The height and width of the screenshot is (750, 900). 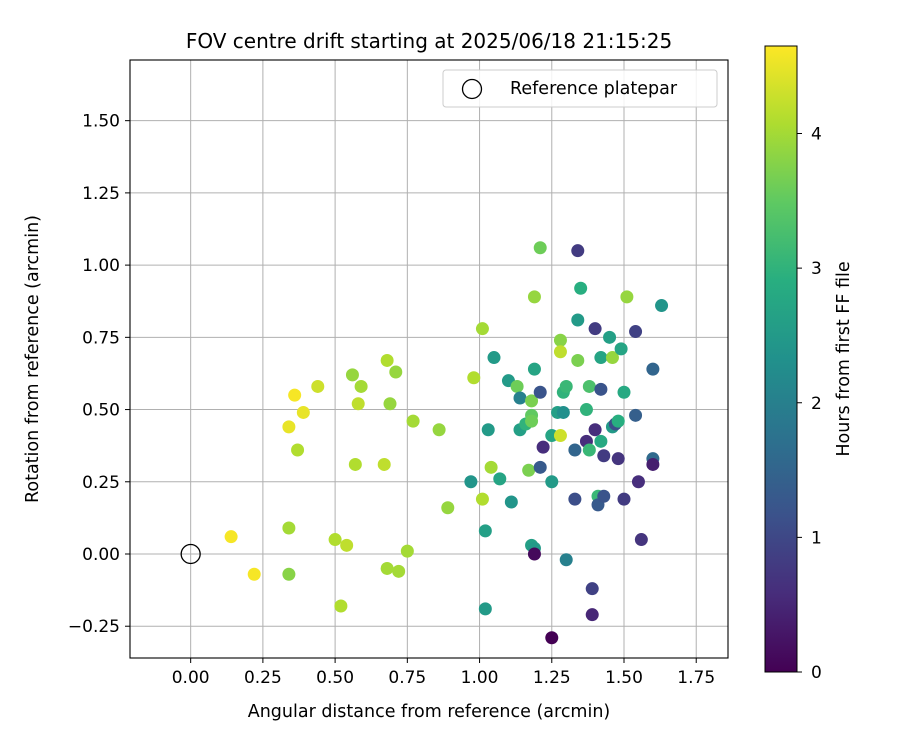 What do you see at coordinates (190, 554) in the screenshot?
I see `reference-marker` at bounding box center [190, 554].